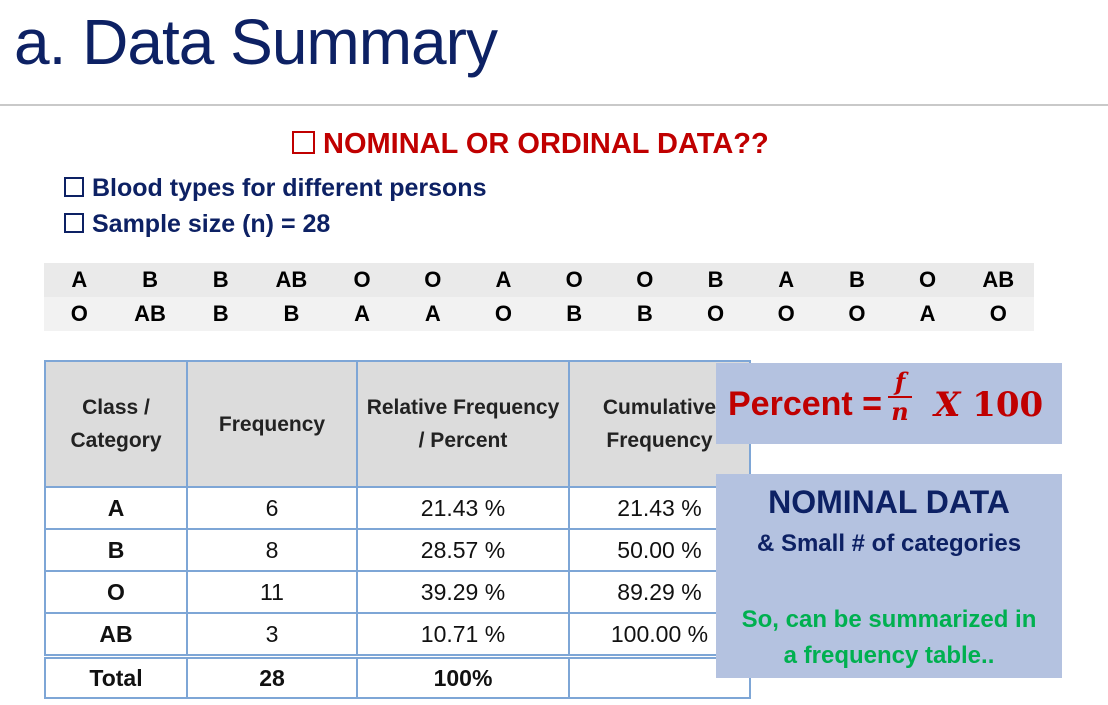  Describe the element at coordinates (272, 676) in the screenshot. I see `cell-total-frequency: 28` at that location.